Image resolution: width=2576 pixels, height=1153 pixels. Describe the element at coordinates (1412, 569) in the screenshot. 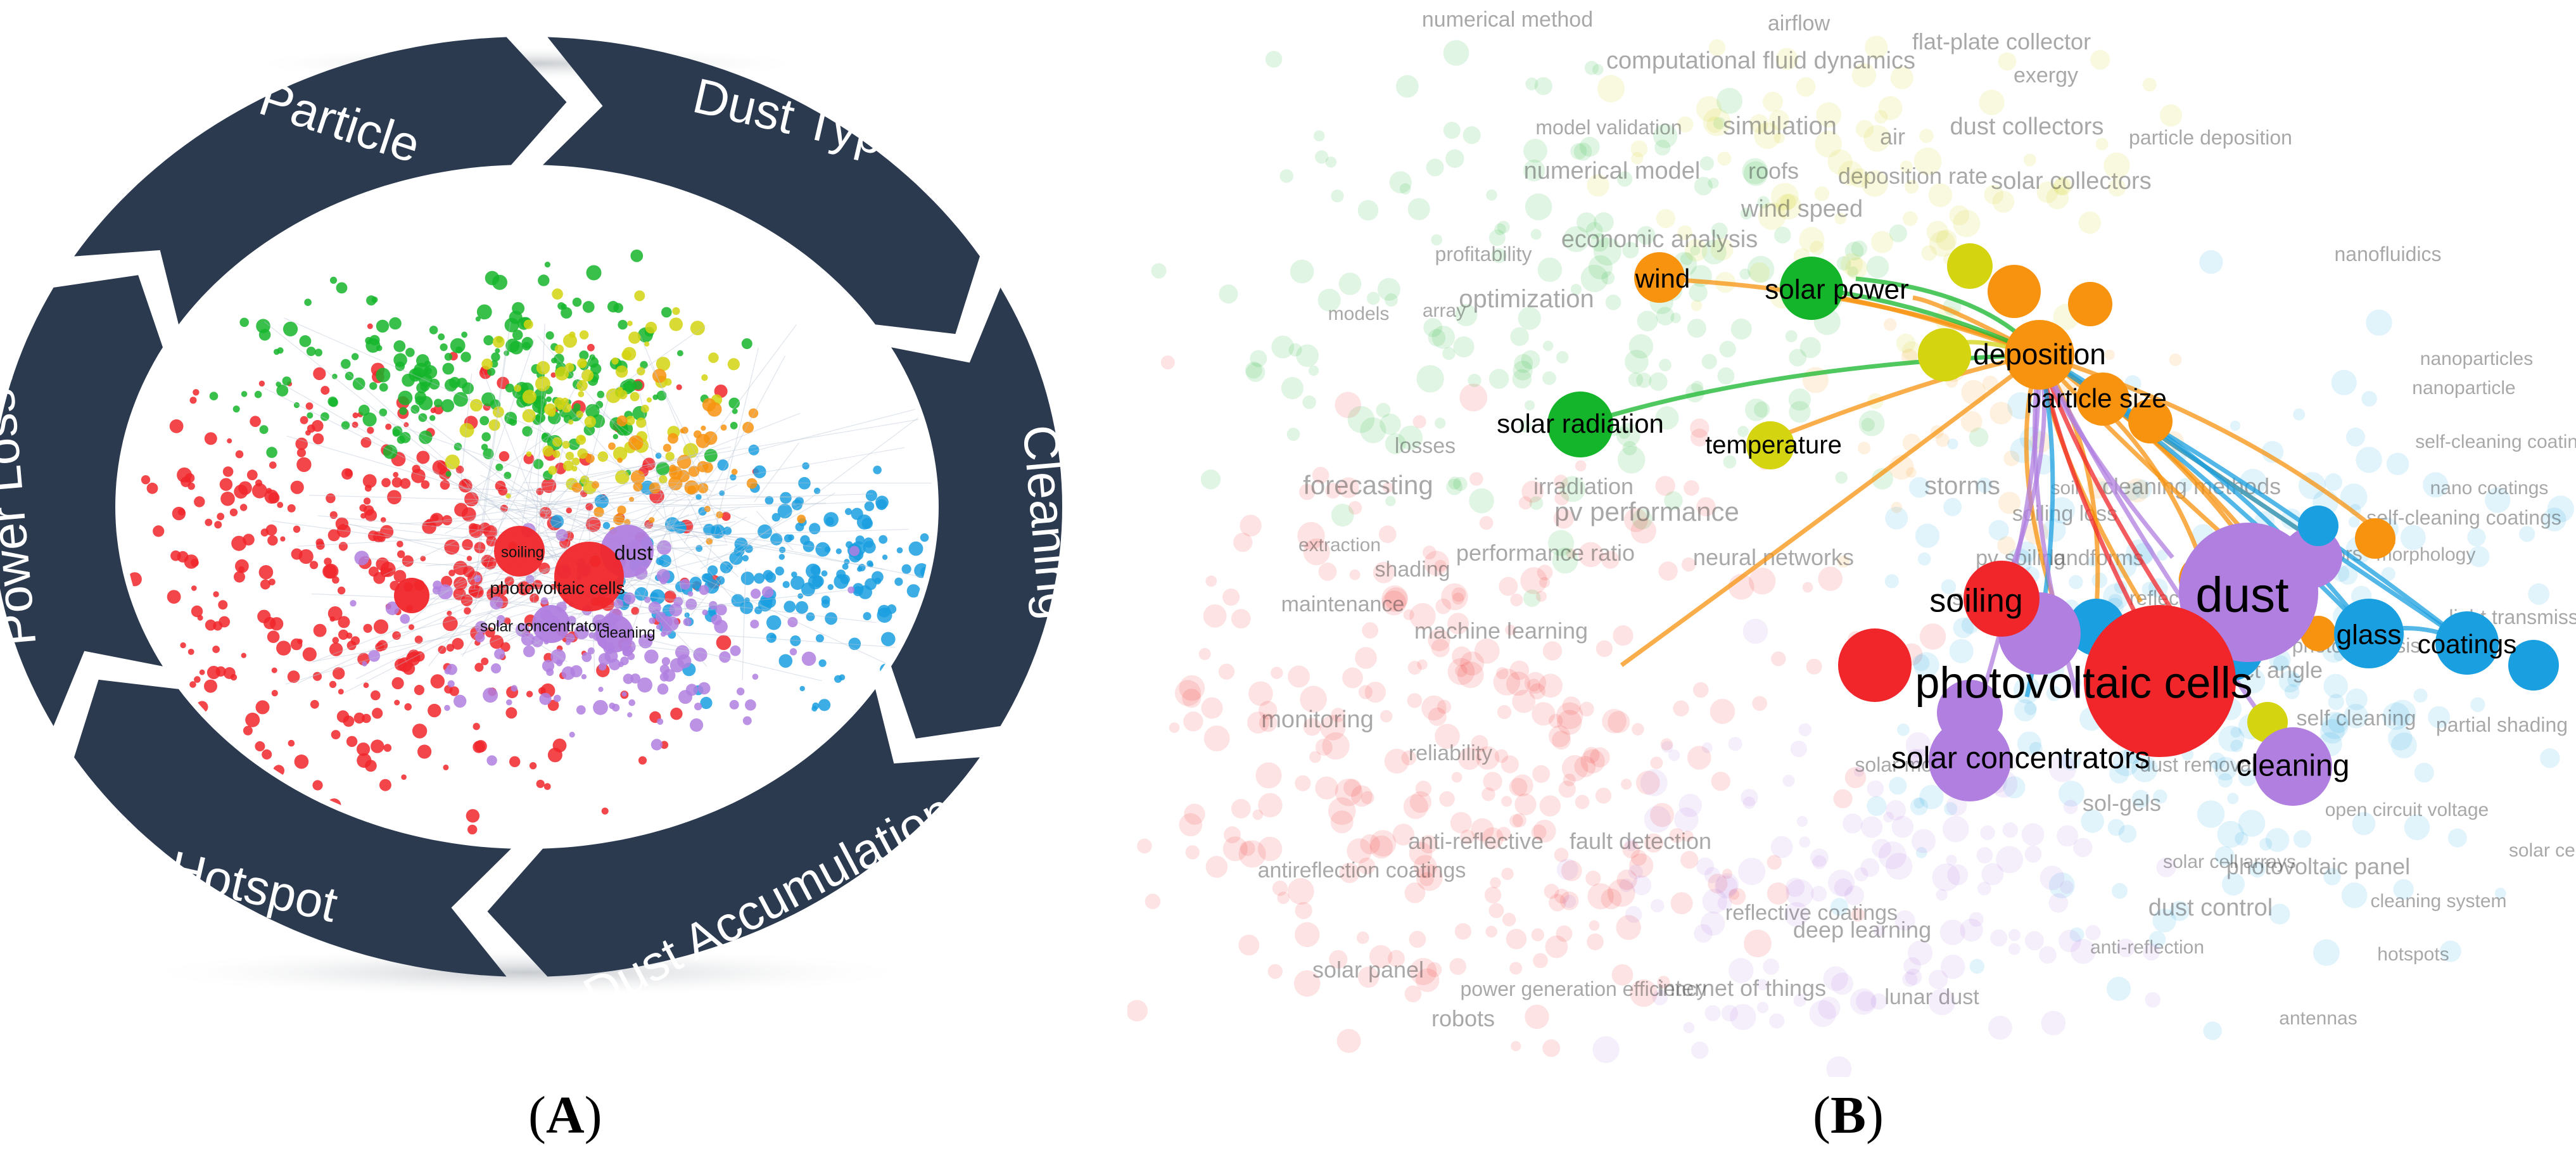

I see `faded-term: shading` at that location.